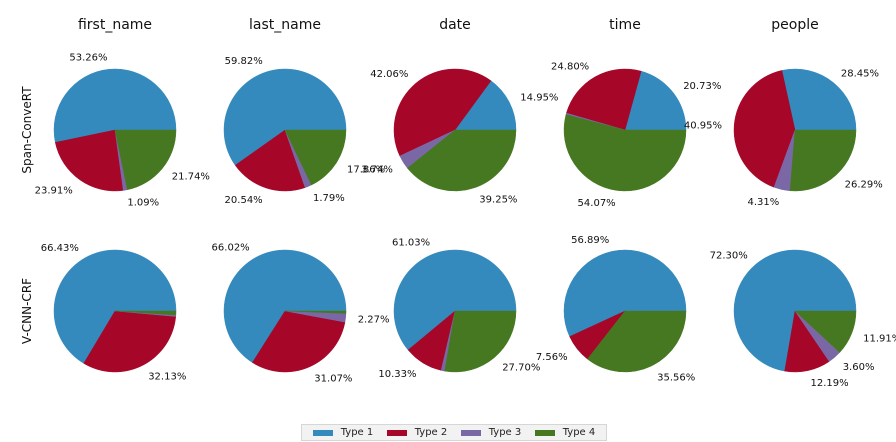 Image resolution: width=896 pixels, height=442 pixels. What do you see at coordinates (729, 256) in the screenshot?
I see `pie-label-v-cnn-crf-people-type1: 72.30%` at bounding box center [729, 256].